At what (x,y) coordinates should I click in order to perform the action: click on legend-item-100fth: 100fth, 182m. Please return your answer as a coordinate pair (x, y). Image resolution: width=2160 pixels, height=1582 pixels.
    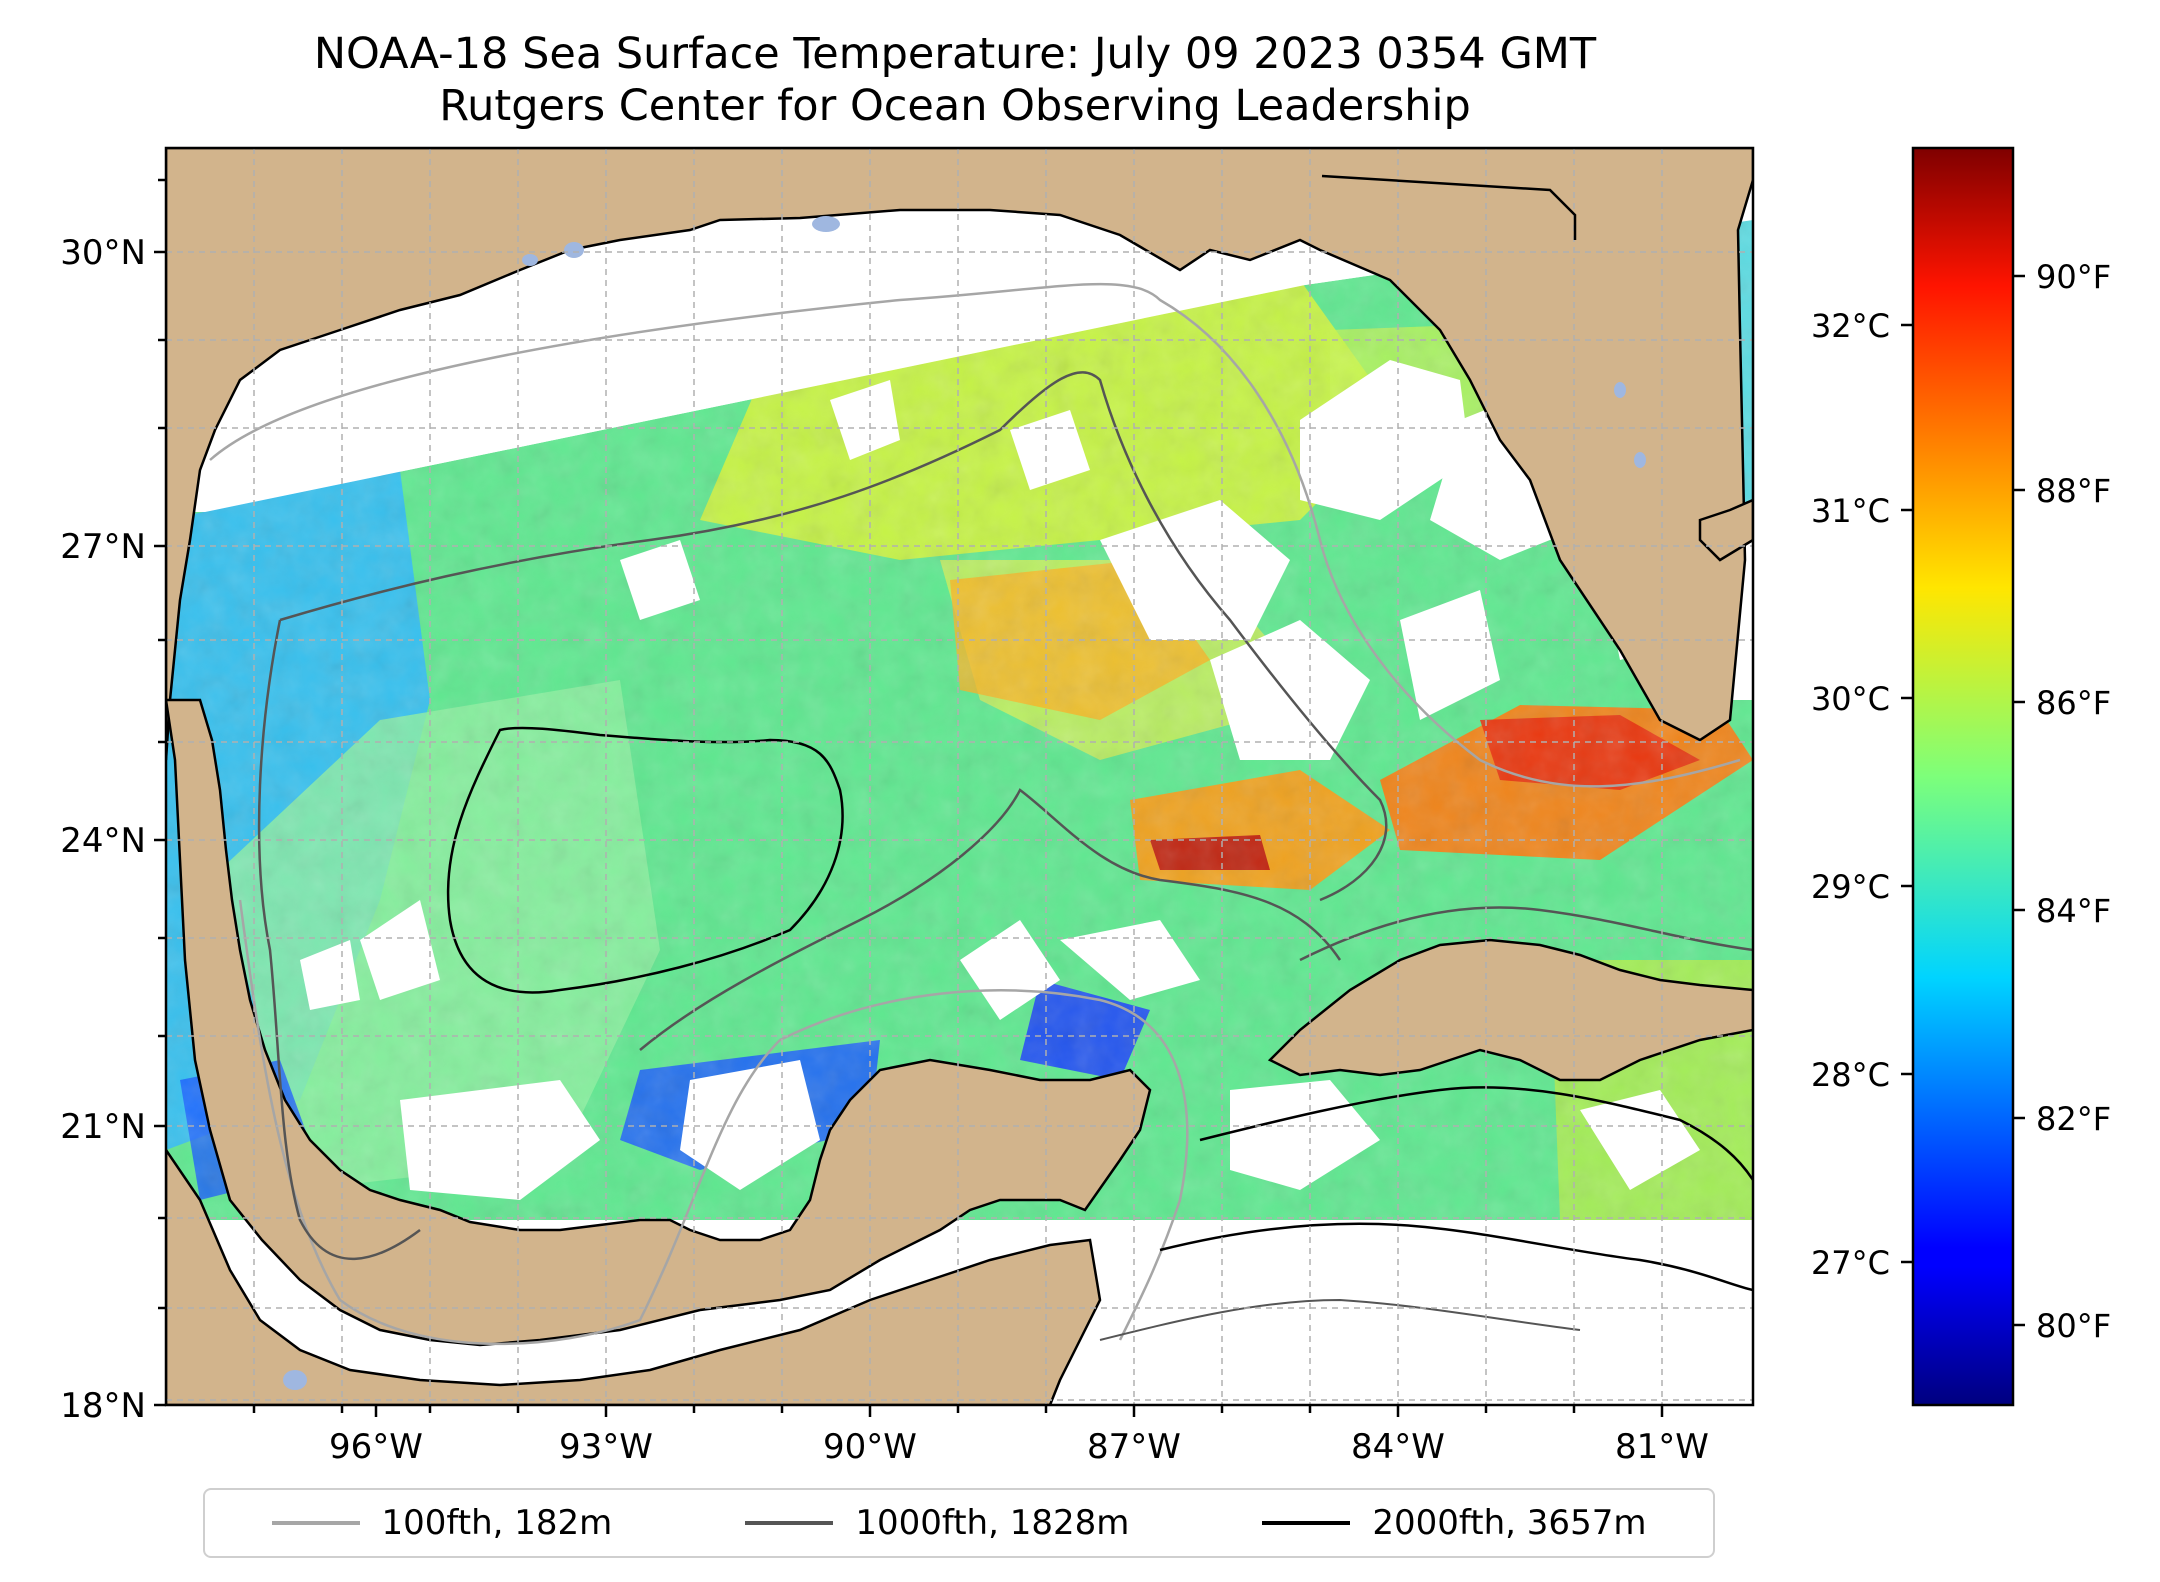
    Looking at the image, I should click on (442, 1523).